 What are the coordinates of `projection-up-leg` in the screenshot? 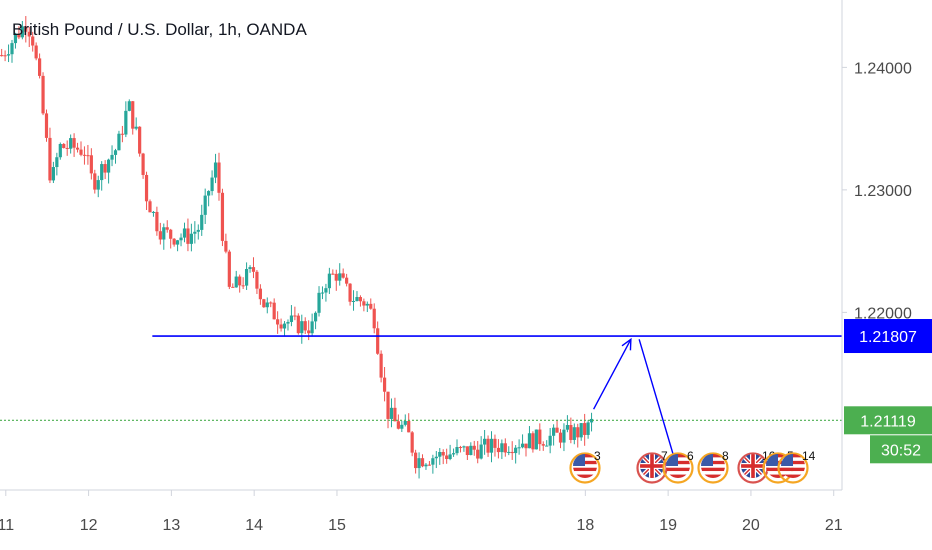 It's located at (612, 374).